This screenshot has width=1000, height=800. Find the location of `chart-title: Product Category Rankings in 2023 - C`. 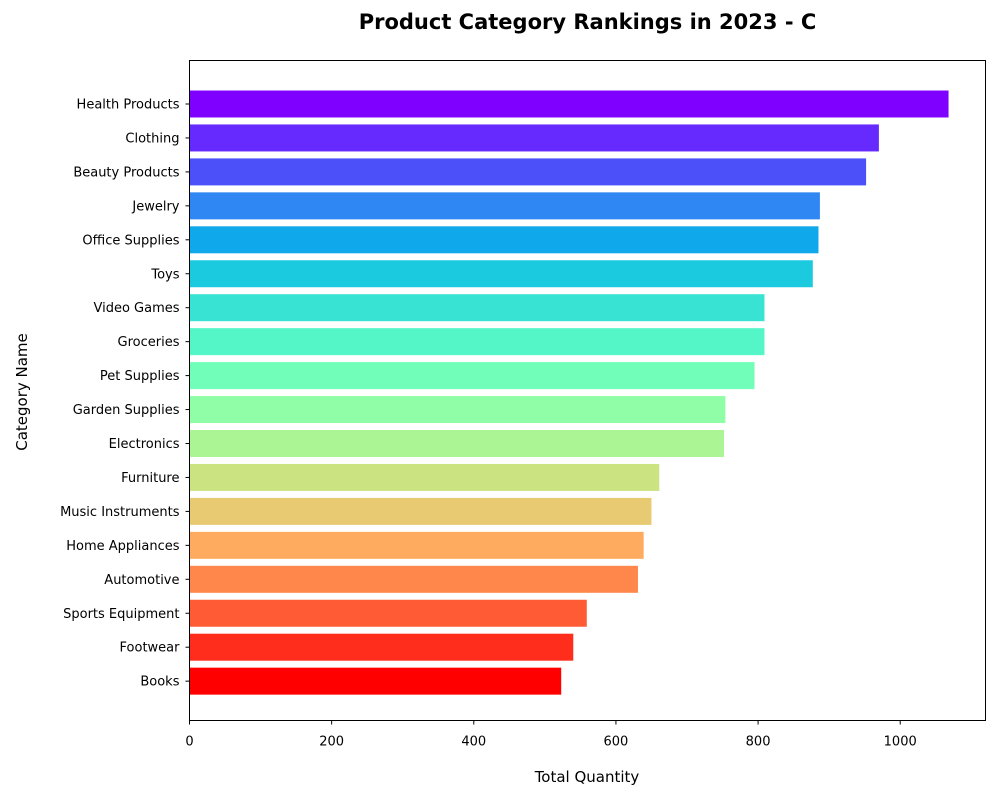

chart-title: Product Category Rankings in 2023 - C is located at coordinates (587, 22).